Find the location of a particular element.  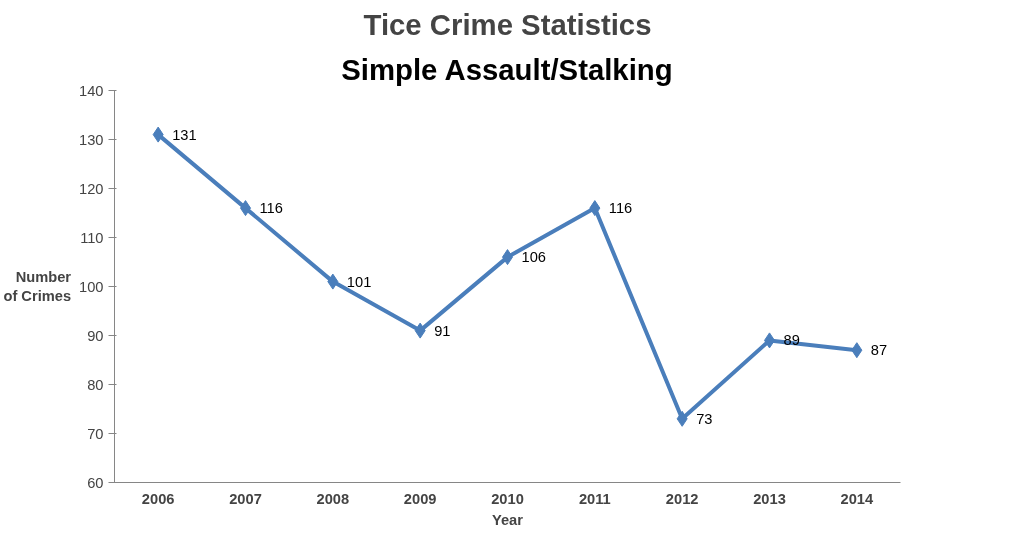

data-label: 87 is located at coordinates (879, 350).